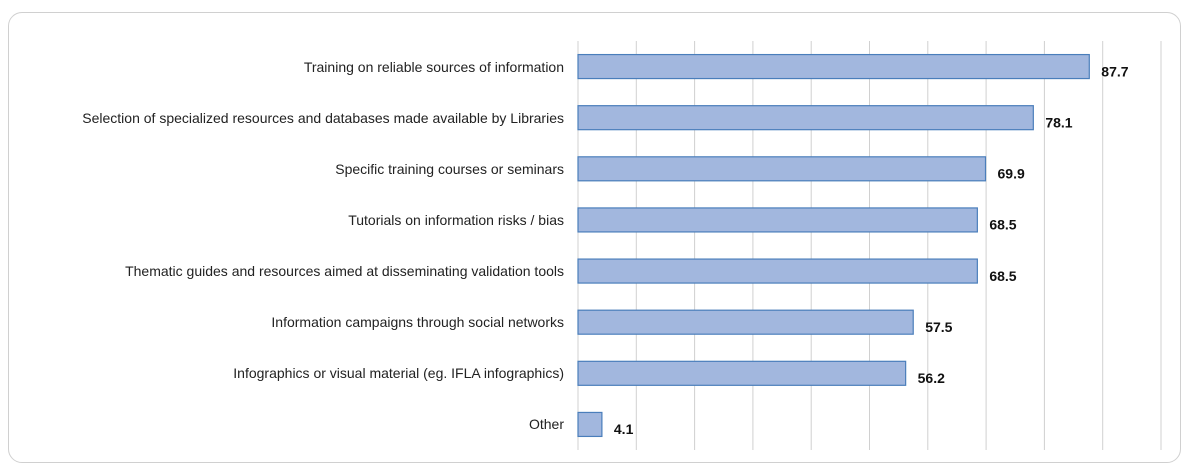  Describe the element at coordinates (1058, 122) in the screenshot. I see `value-label: 78.1` at that location.